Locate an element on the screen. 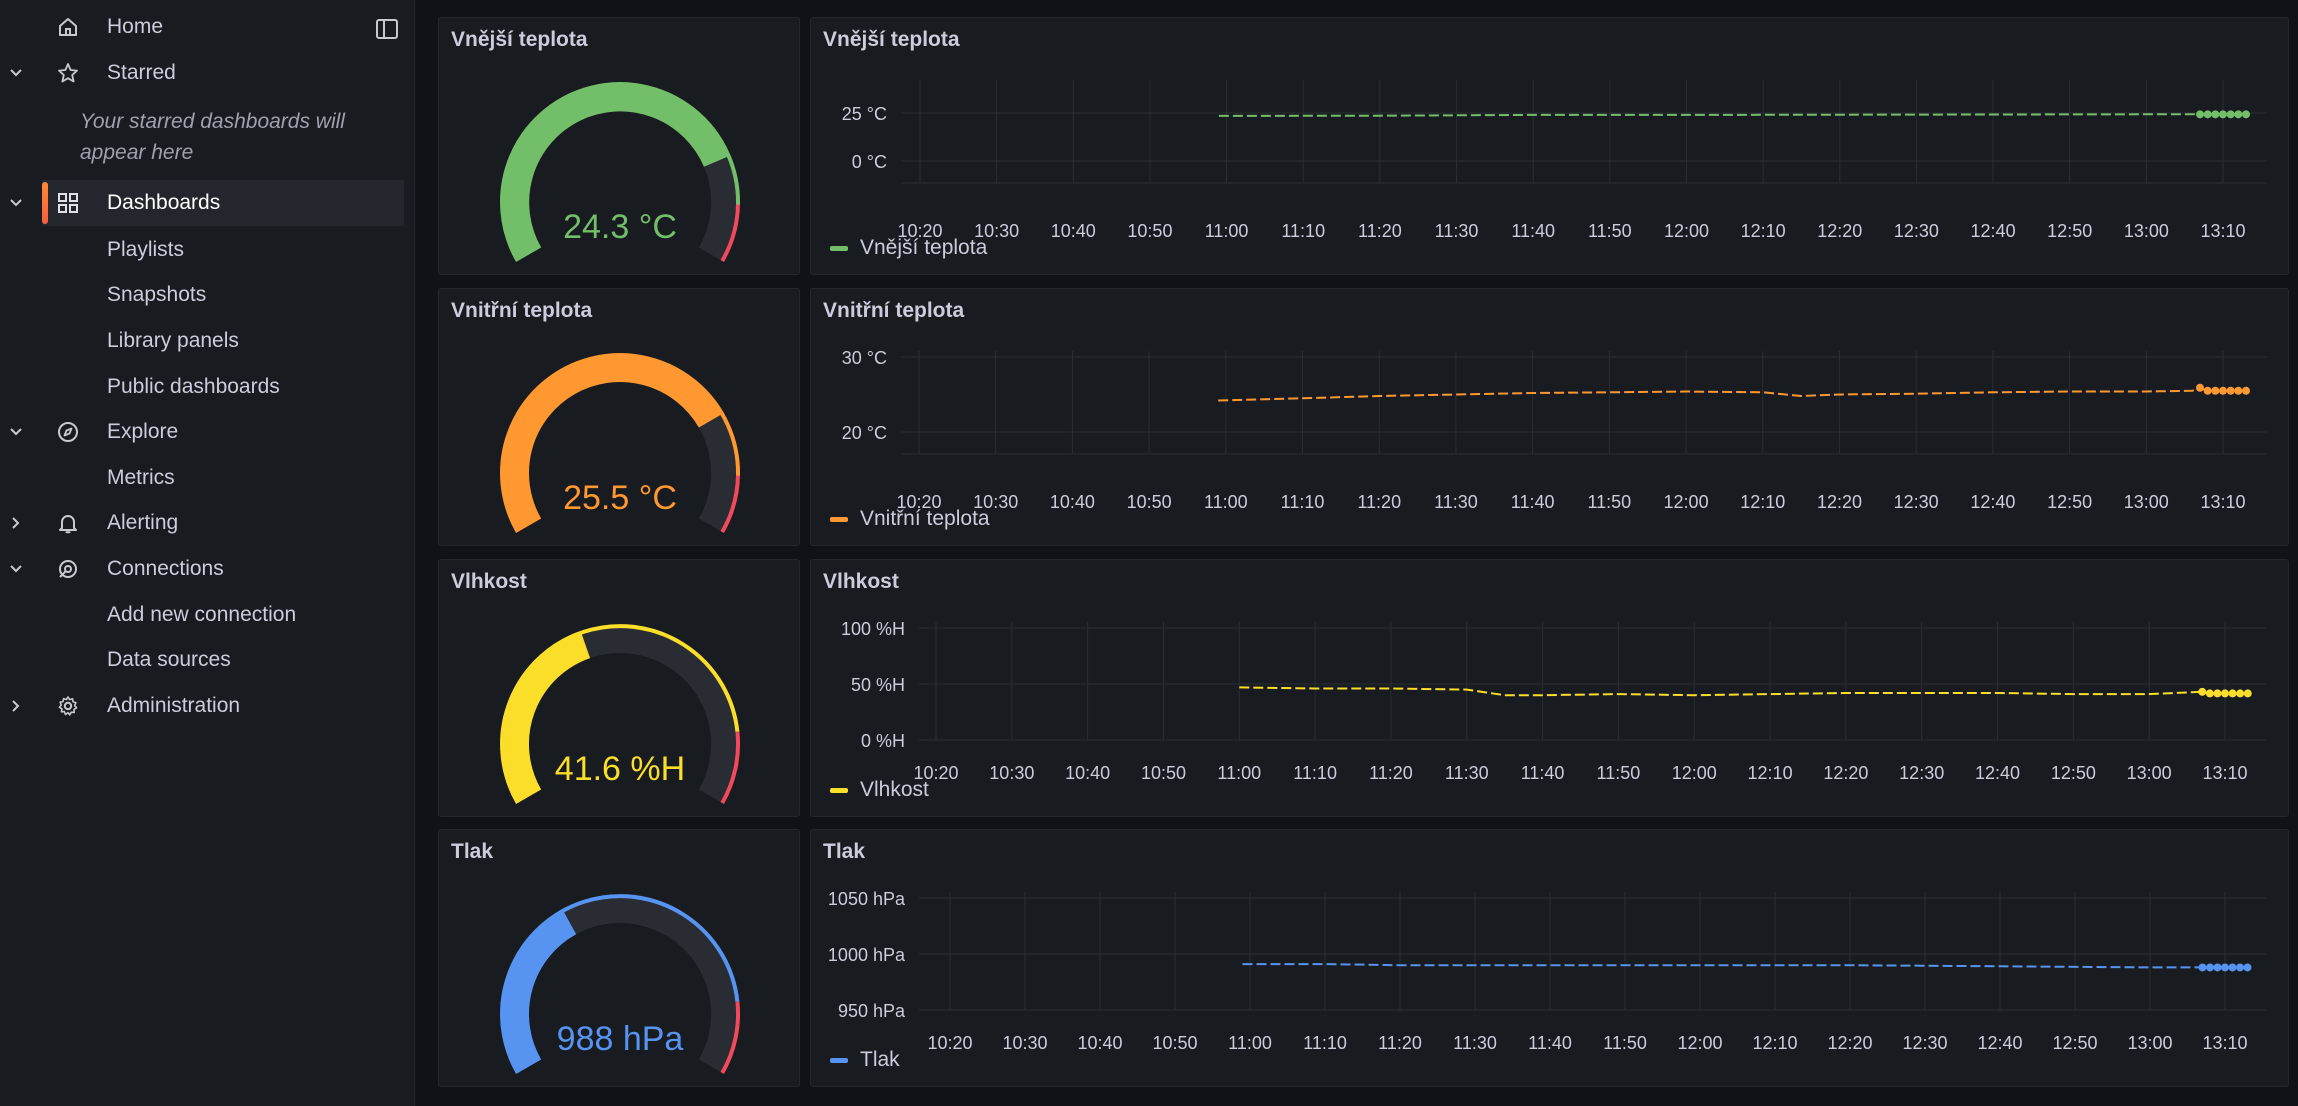 This screenshot has width=2298, height=1106. home-icon is located at coordinates (68, 27).